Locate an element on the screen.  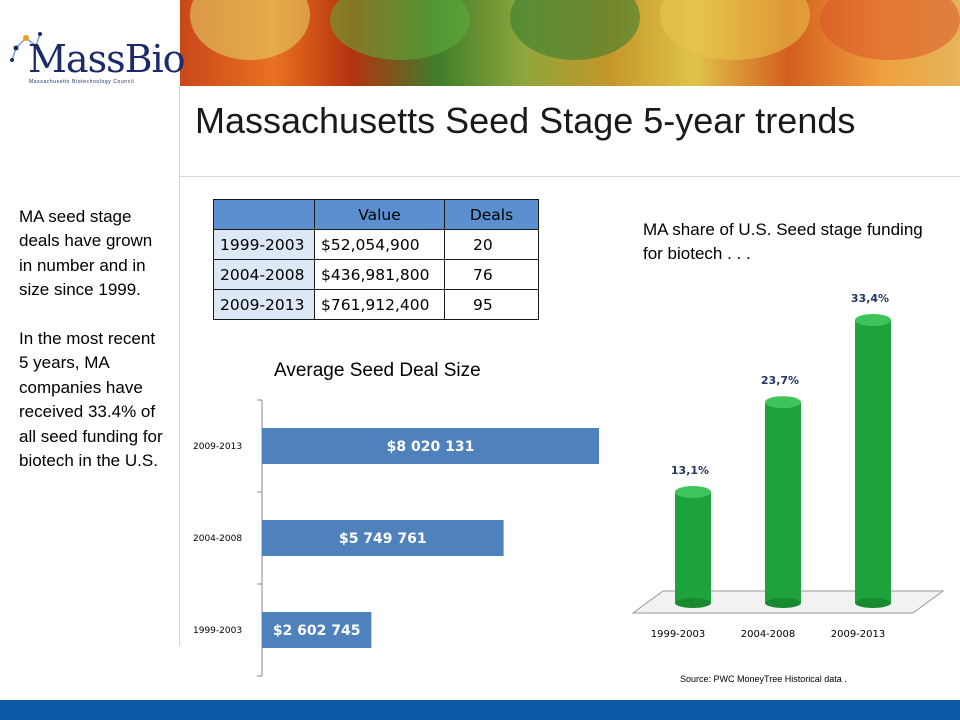
share-chart-category-label: 2004-2008 is located at coordinates (768, 634).